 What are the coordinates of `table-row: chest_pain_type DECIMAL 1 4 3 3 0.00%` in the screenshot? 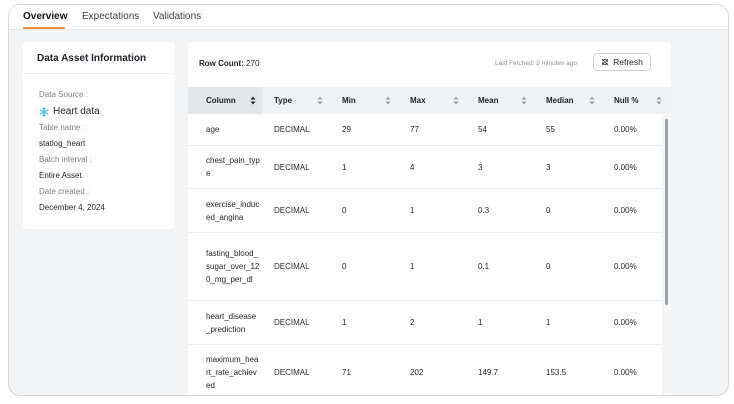 It's located at (429, 167).